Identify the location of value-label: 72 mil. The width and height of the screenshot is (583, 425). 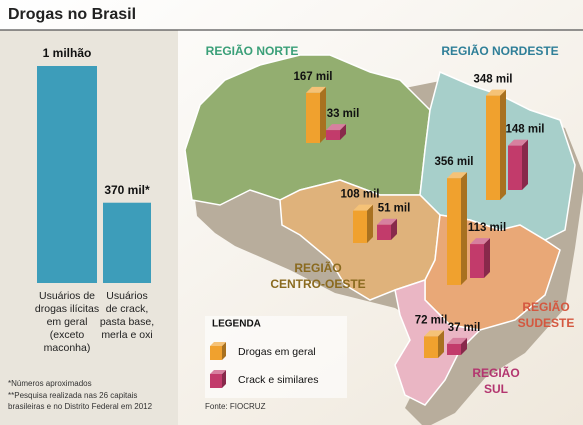
(431, 320).